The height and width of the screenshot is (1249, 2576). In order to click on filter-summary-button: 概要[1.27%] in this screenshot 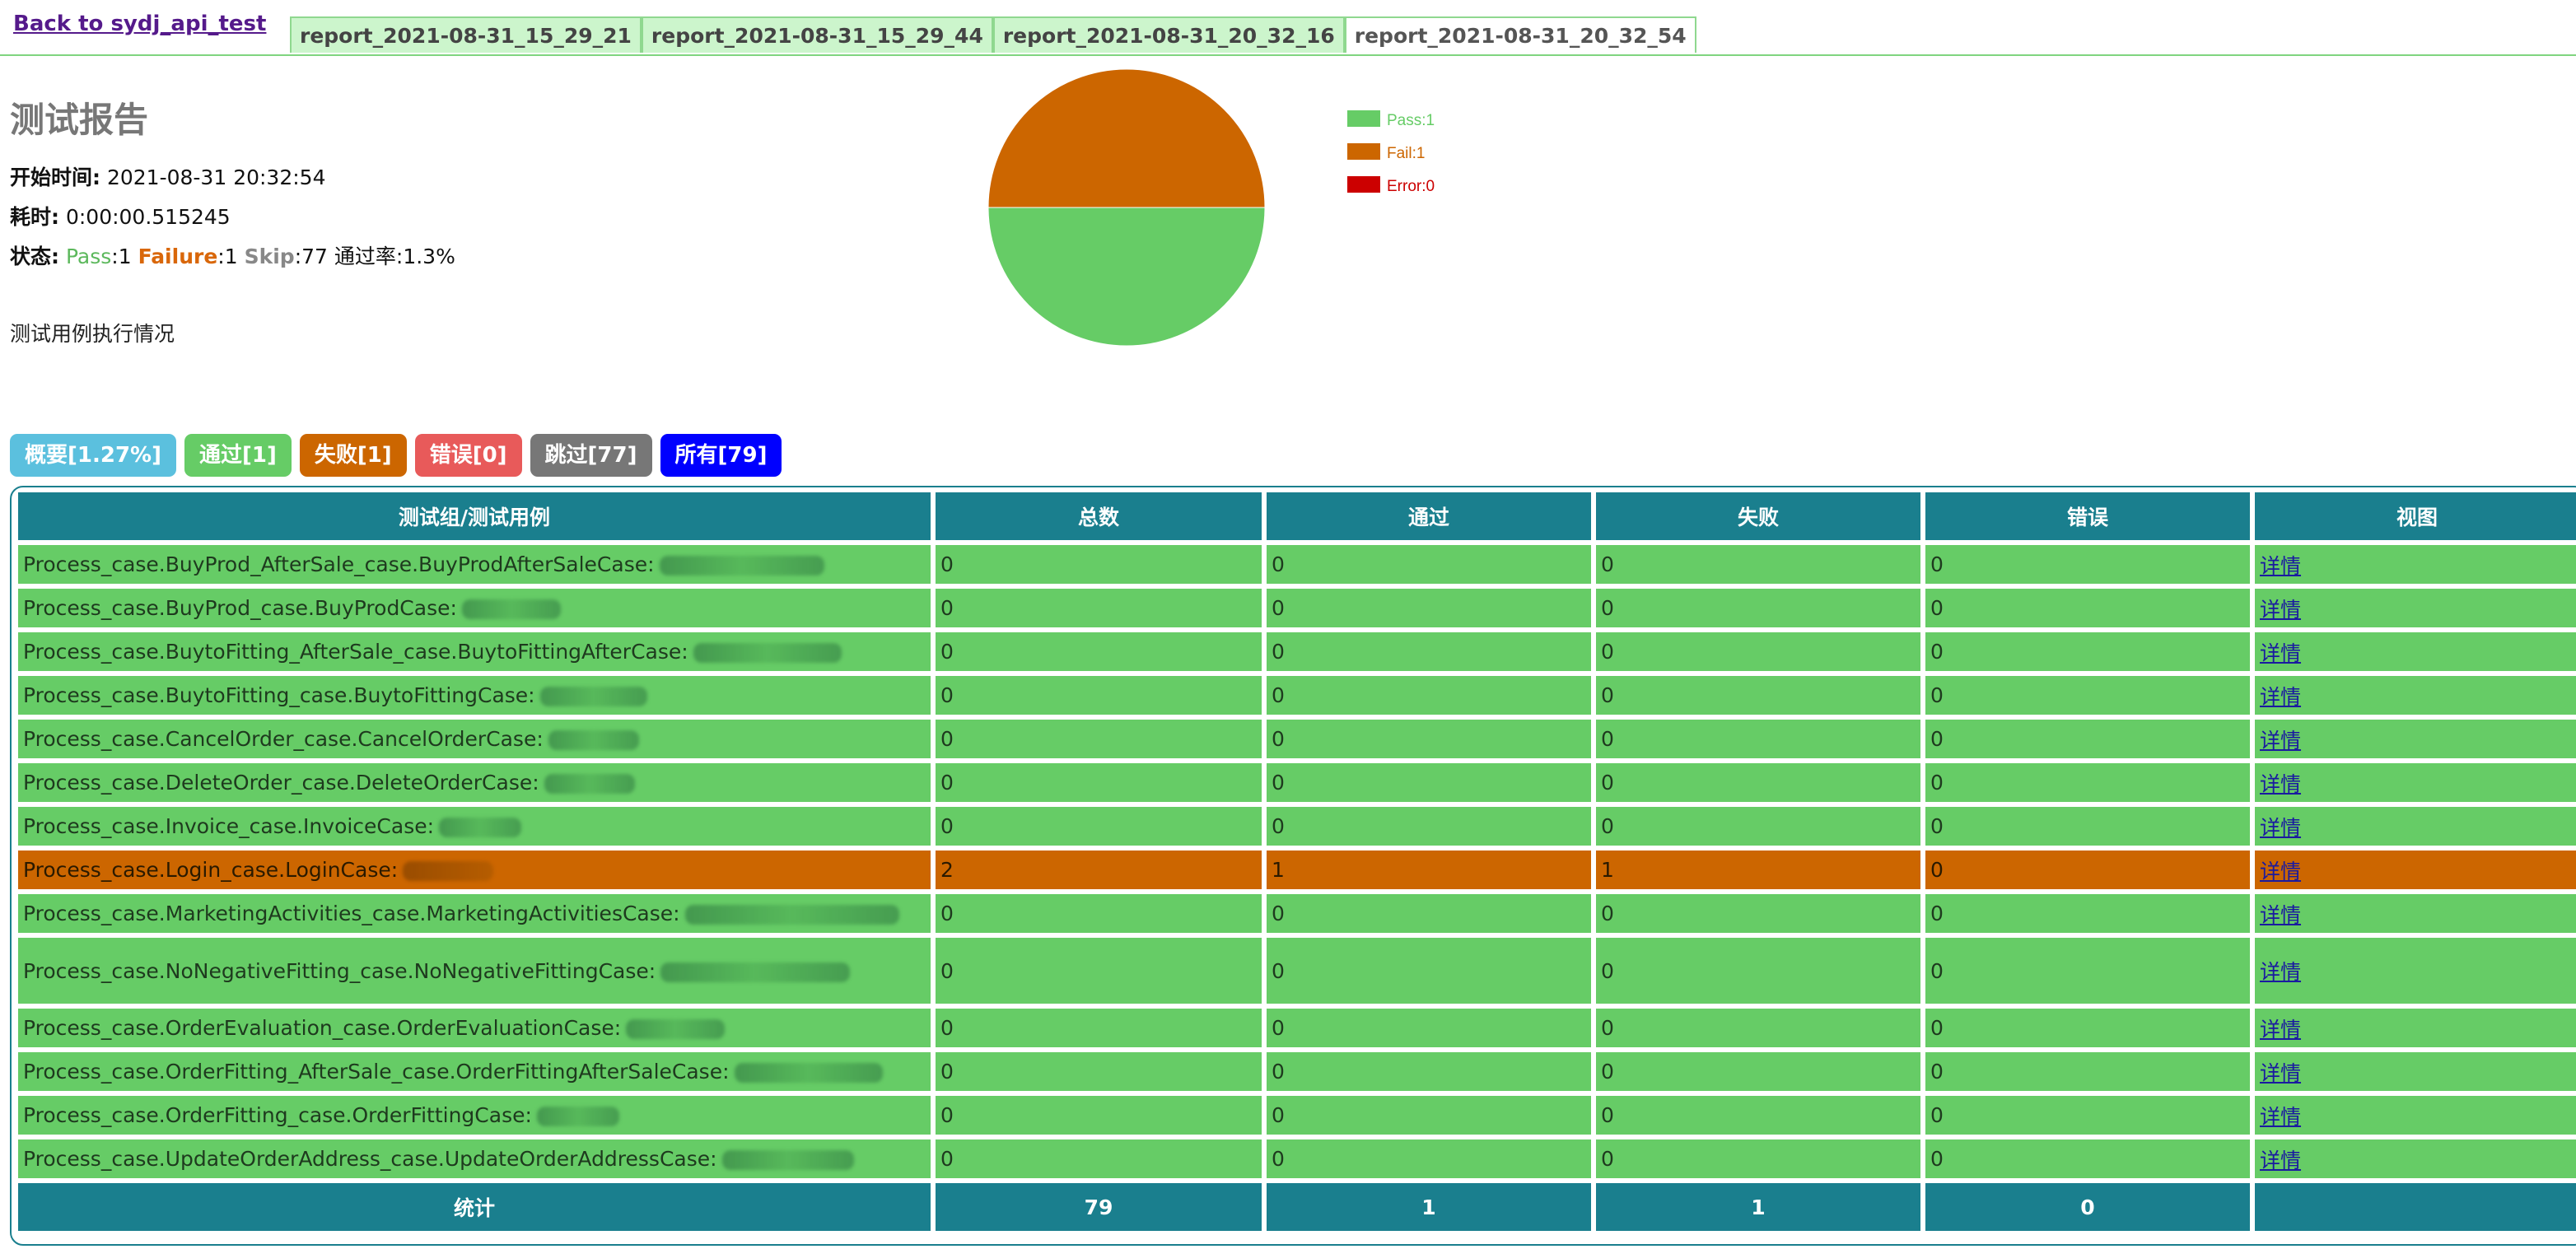, I will do `click(93, 455)`.